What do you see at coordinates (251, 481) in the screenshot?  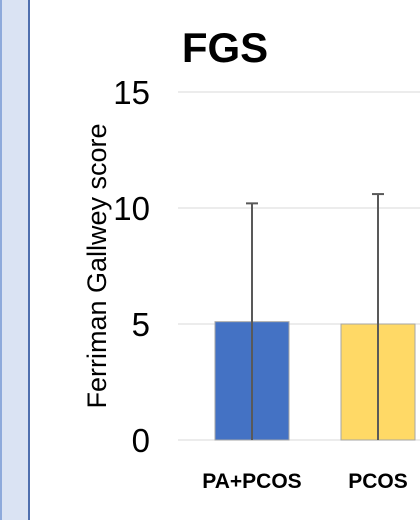 I see `x-tick-label: PA+PCOS` at bounding box center [251, 481].